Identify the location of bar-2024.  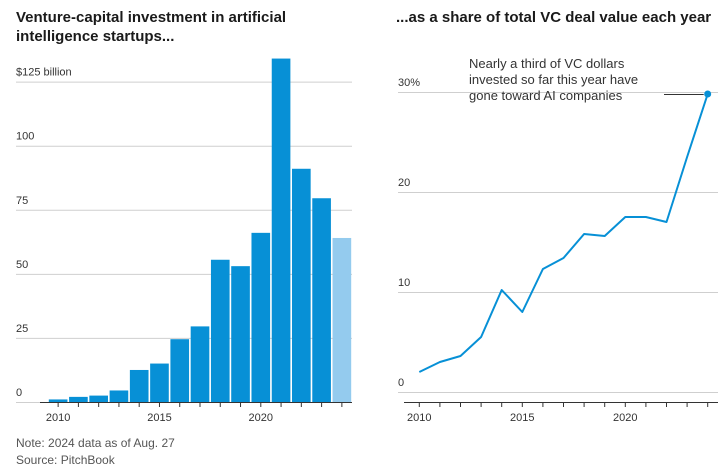
(342, 319).